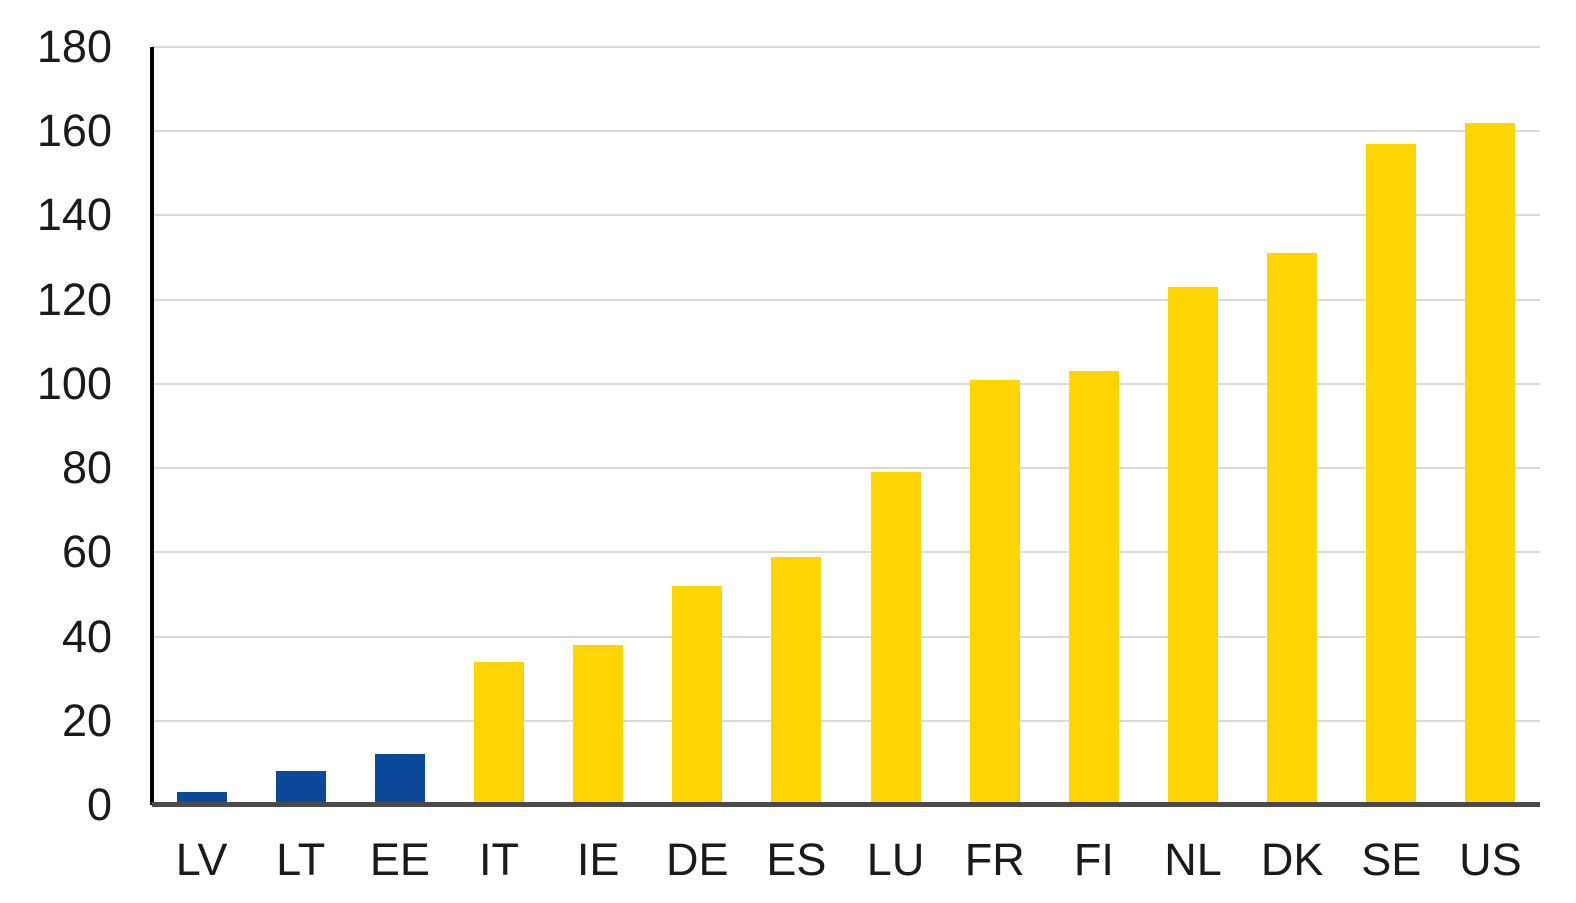 This screenshot has height=903, width=1576. Describe the element at coordinates (86, 636) in the screenshot. I see `y-tick-label-40: 40` at that location.